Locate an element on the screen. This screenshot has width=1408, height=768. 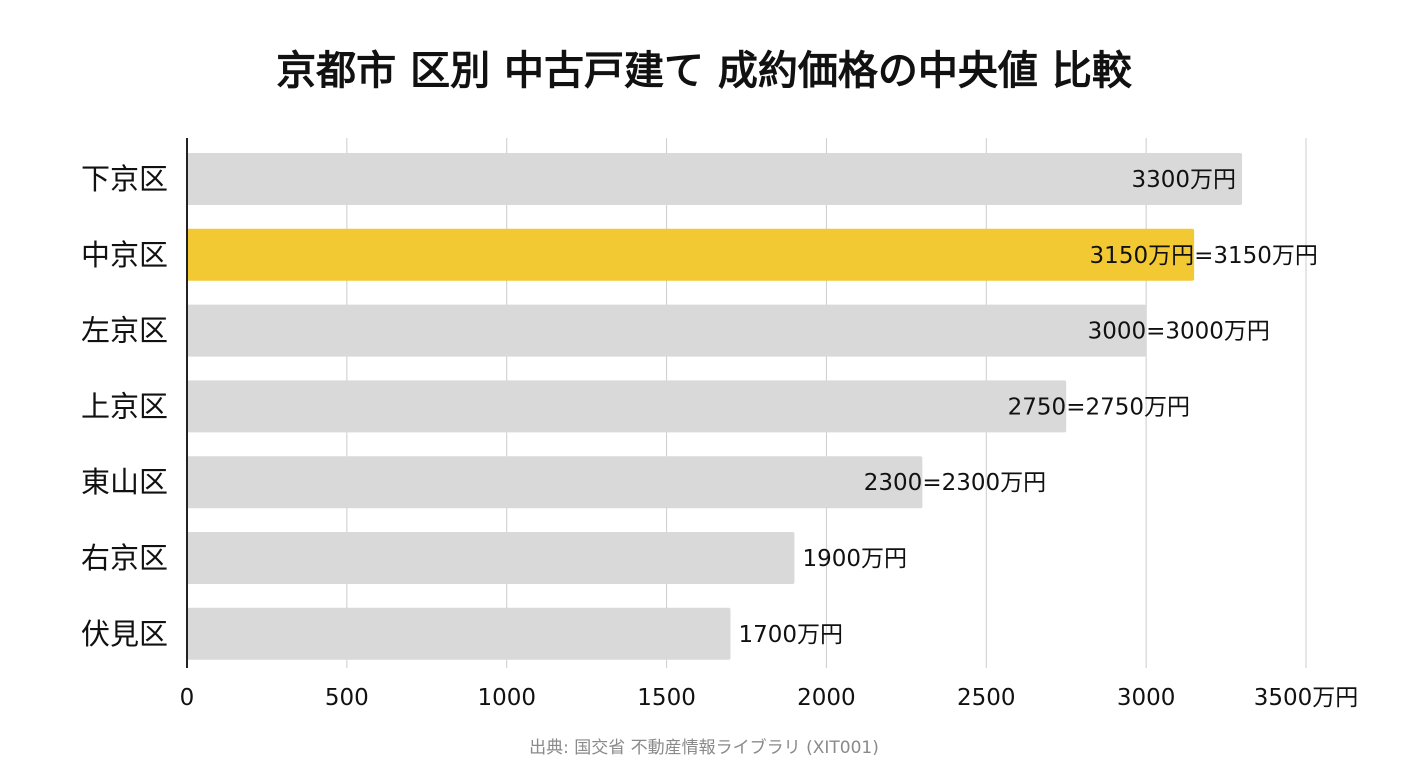
category-label: 右京区 is located at coordinates (124, 558).